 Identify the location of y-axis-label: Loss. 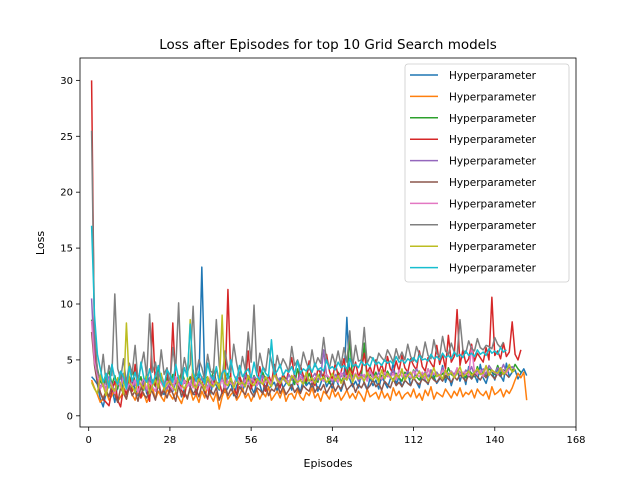
(40, 243).